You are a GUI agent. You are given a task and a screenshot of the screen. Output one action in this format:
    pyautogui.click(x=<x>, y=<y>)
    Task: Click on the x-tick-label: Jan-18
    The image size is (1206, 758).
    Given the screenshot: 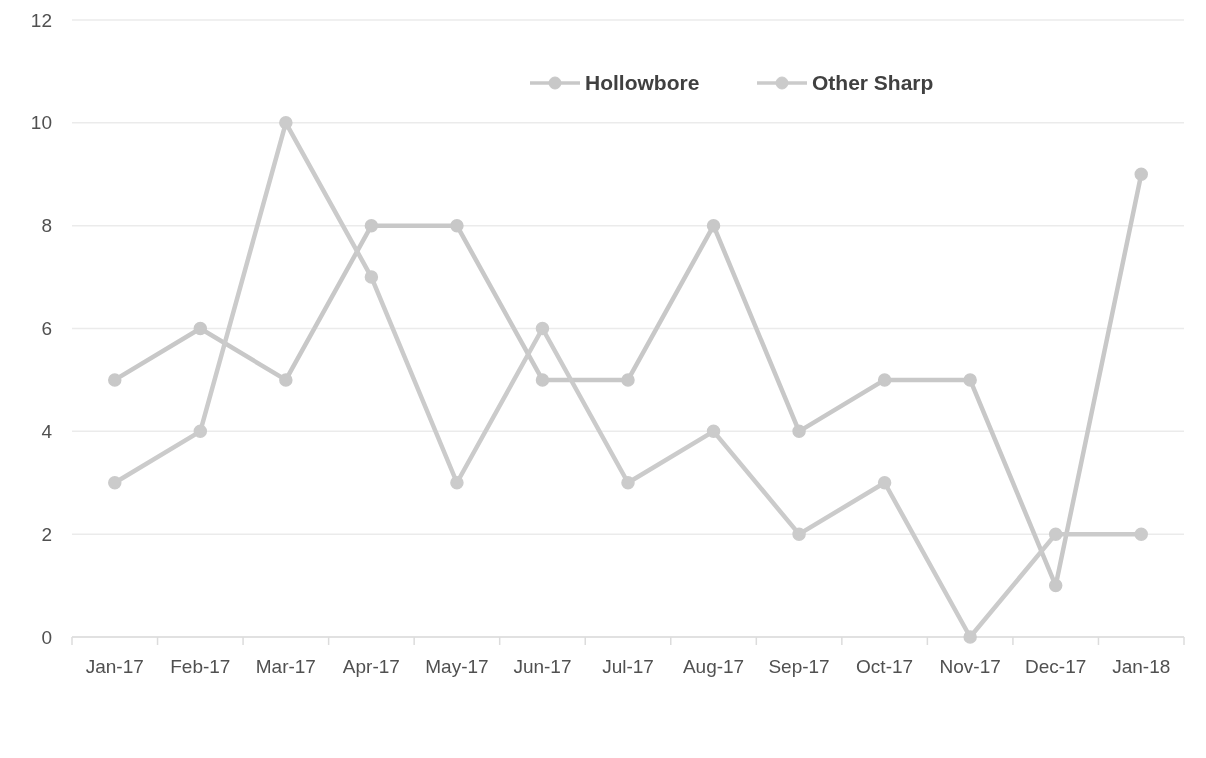 What is the action you would take?
    pyautogui.click(x=1141, y=666)
    